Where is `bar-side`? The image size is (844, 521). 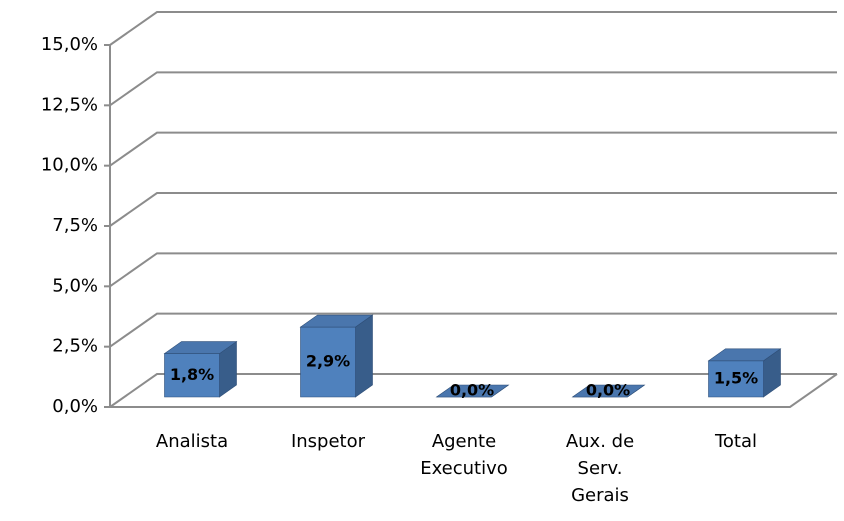
bar-side is located at coordinates (364, 356).